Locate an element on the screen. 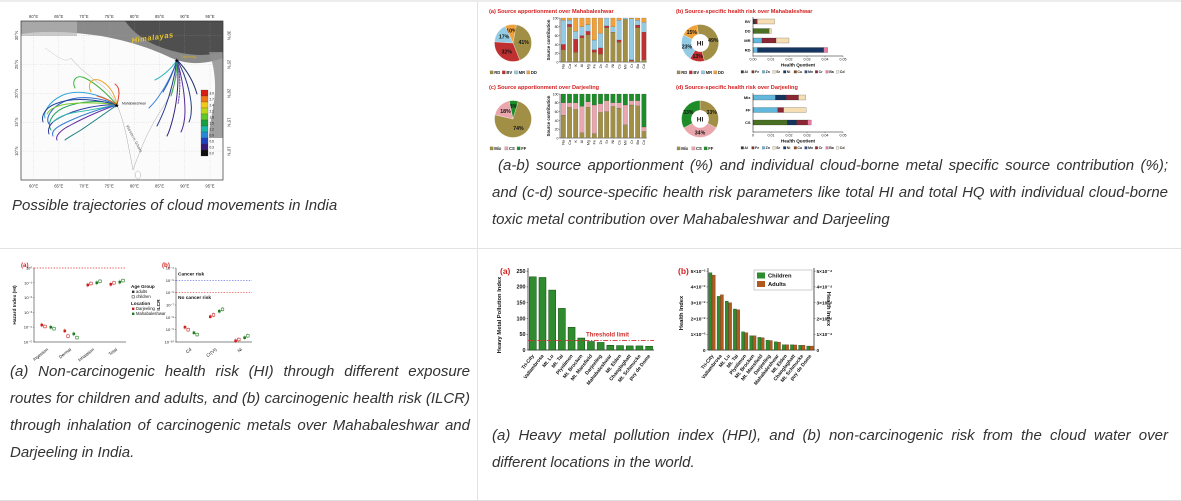 This screenshot has width=1181, height=501. svg-text: (a) is located at coordinates (505, 271).